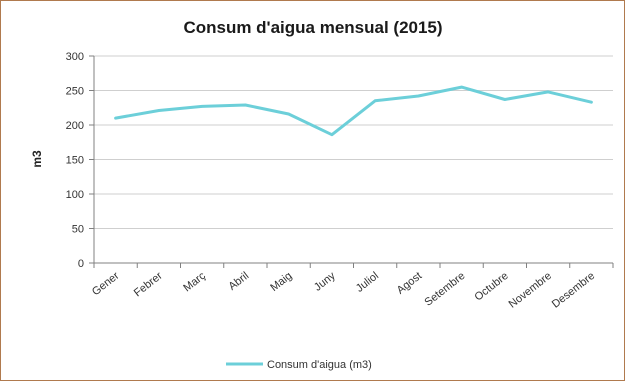  What do you see at coordinates (194, 282) in the screenshot?
I see `x-tick-label: Març` at bounding box center [194, 282].